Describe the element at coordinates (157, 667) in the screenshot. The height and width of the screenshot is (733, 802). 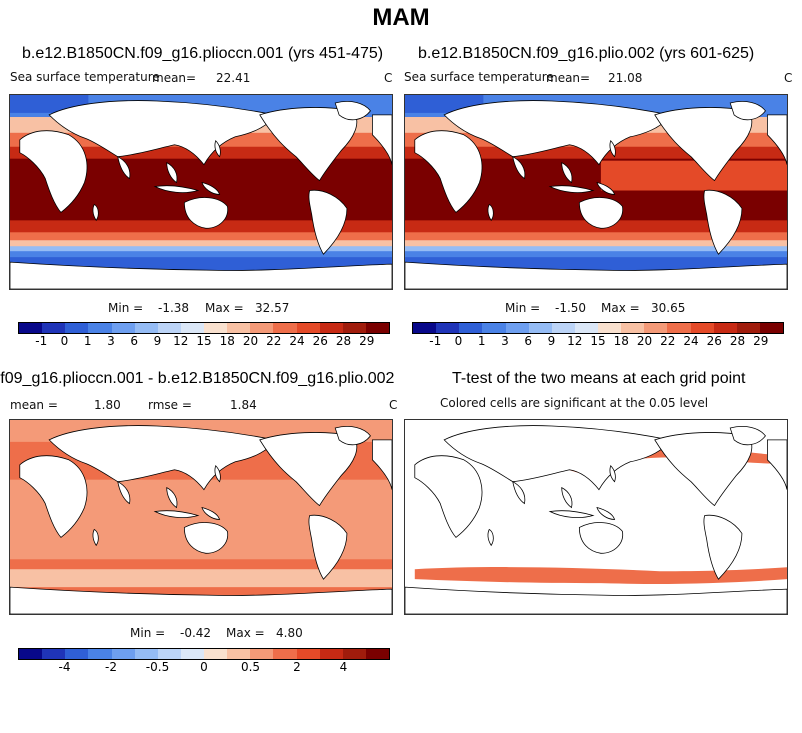
I see `colorbar-tick-label: -0.5` at that location.